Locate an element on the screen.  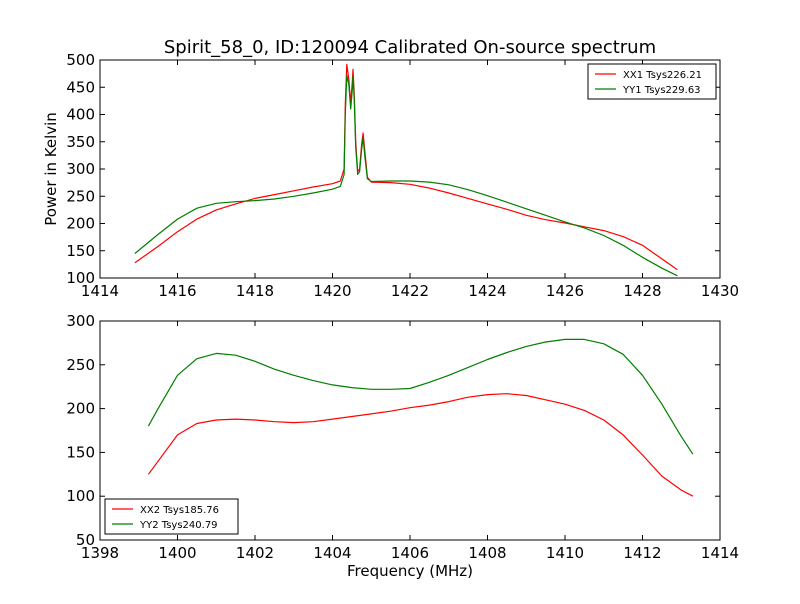
x-tick-label: 1420 is located at coordinates (332, 291).